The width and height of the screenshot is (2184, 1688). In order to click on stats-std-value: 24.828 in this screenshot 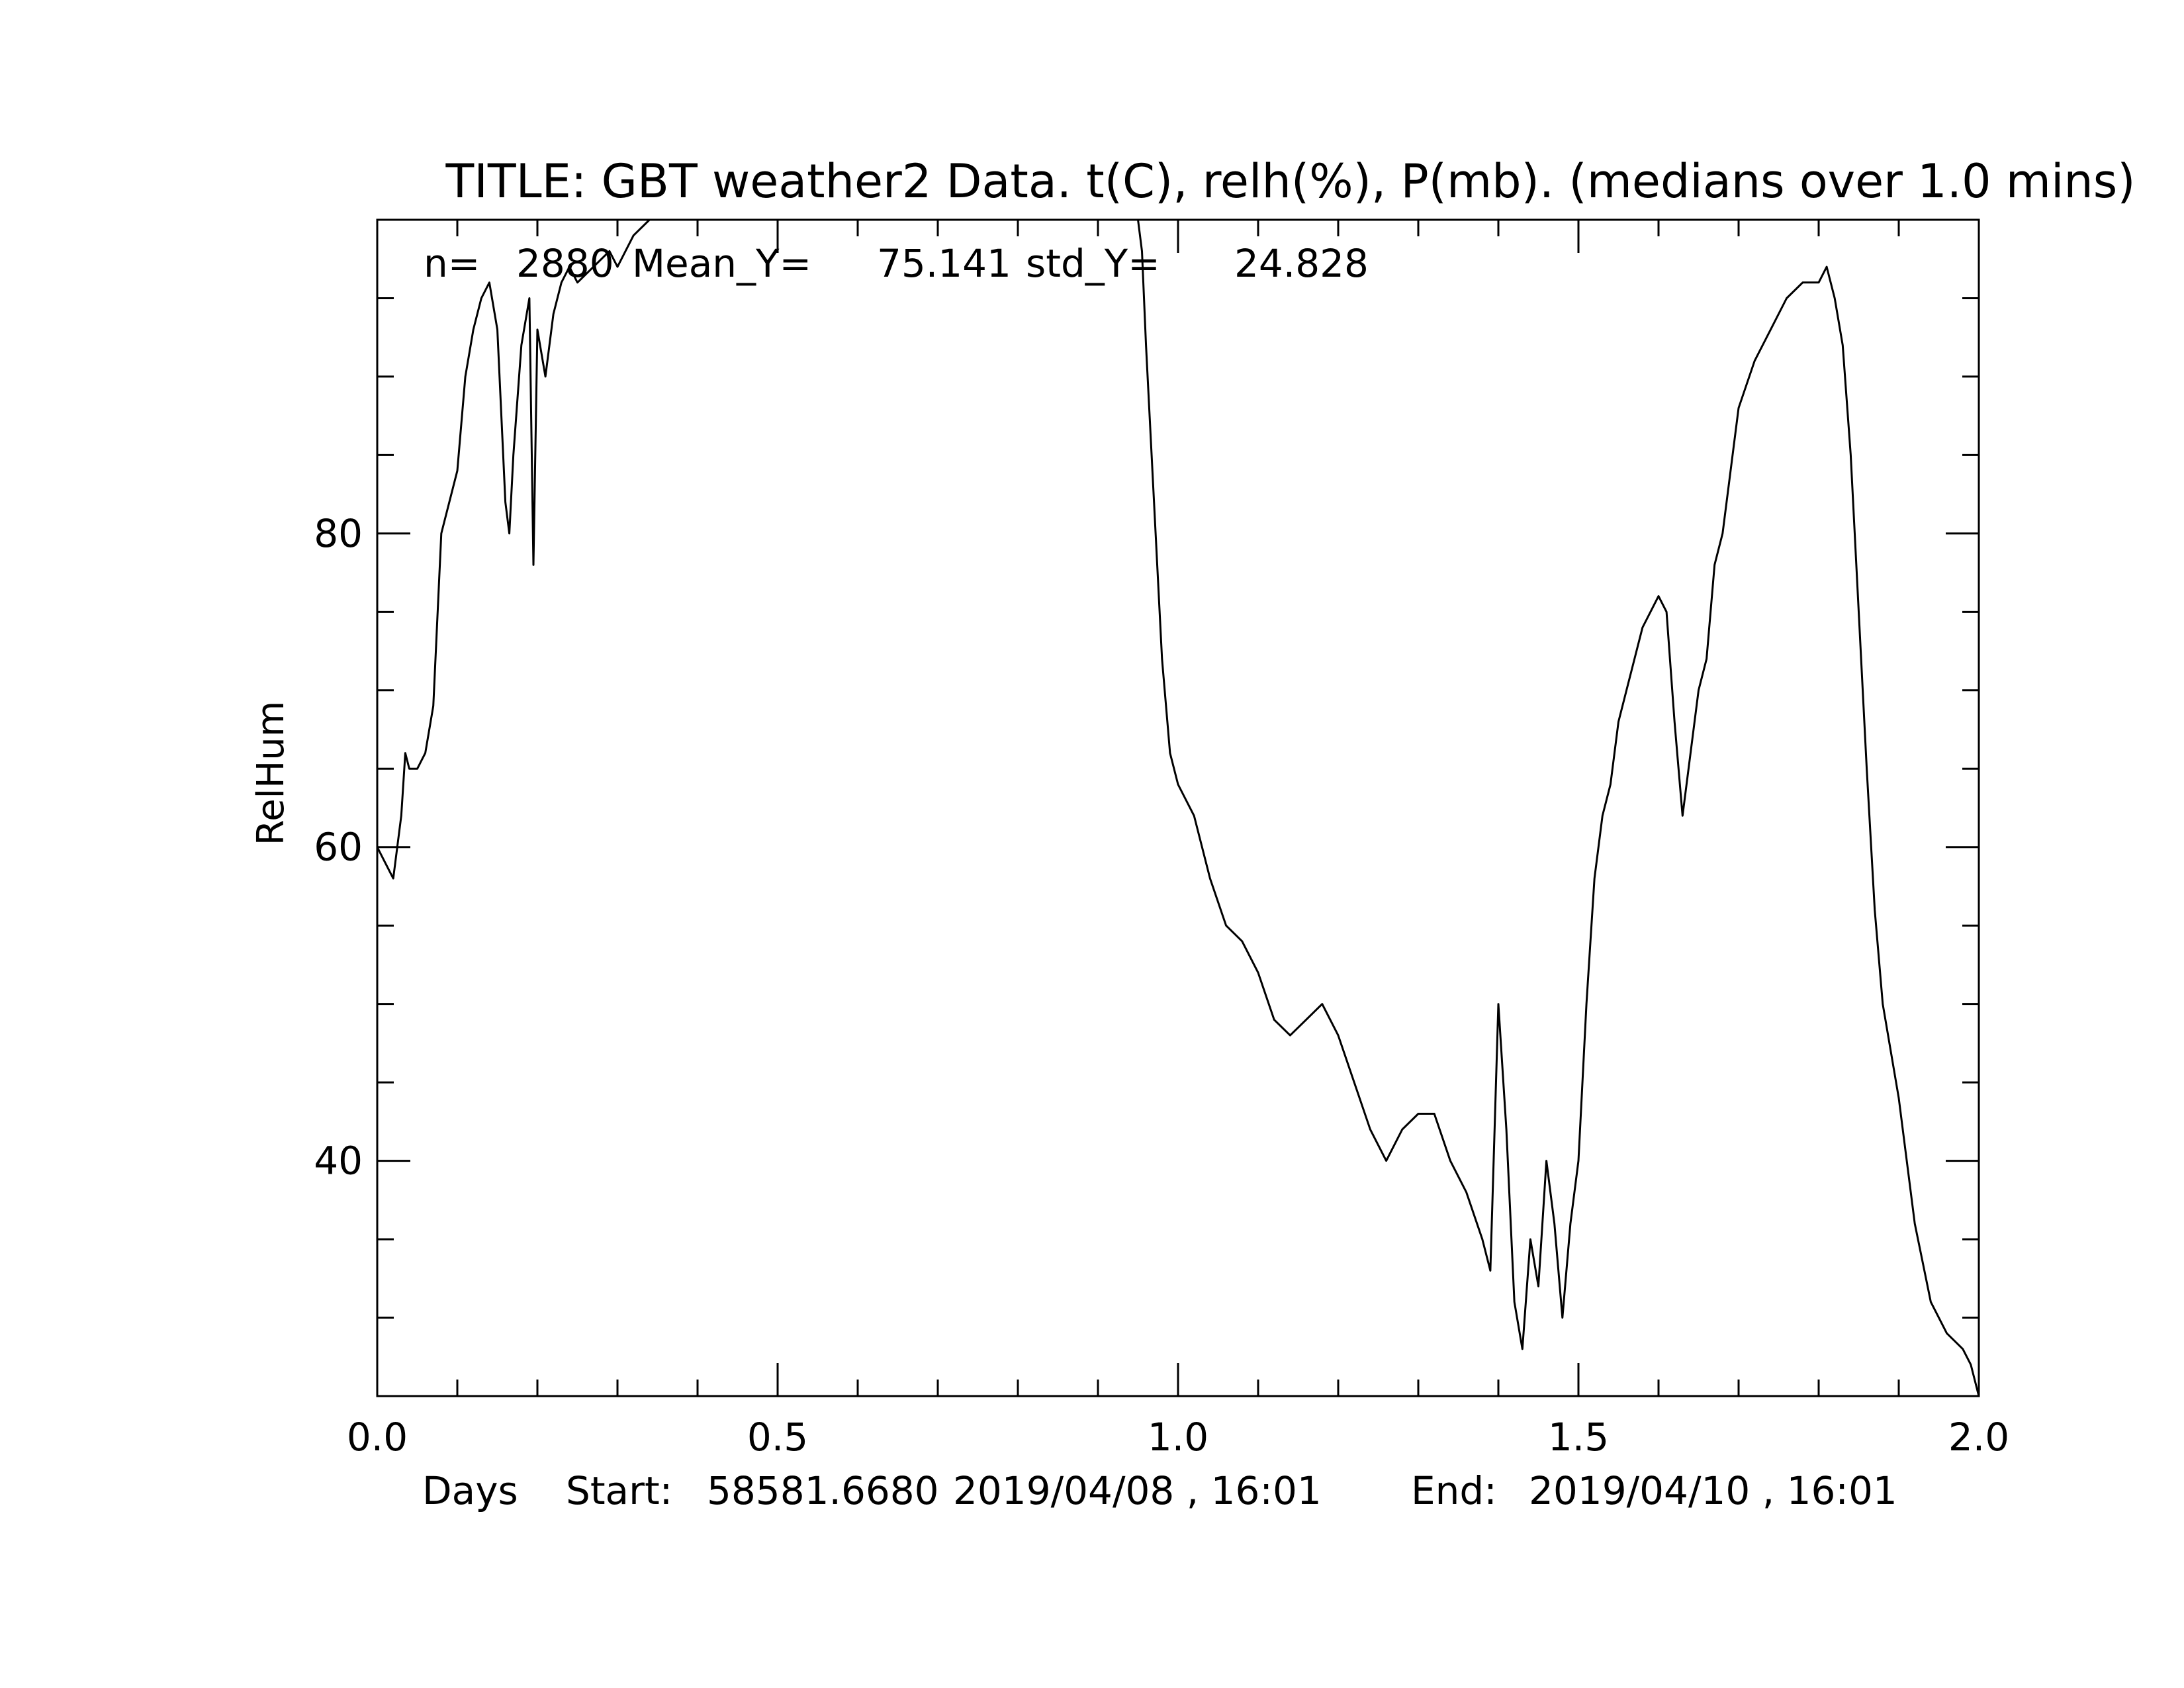, I will do `click(1301, 263)`.